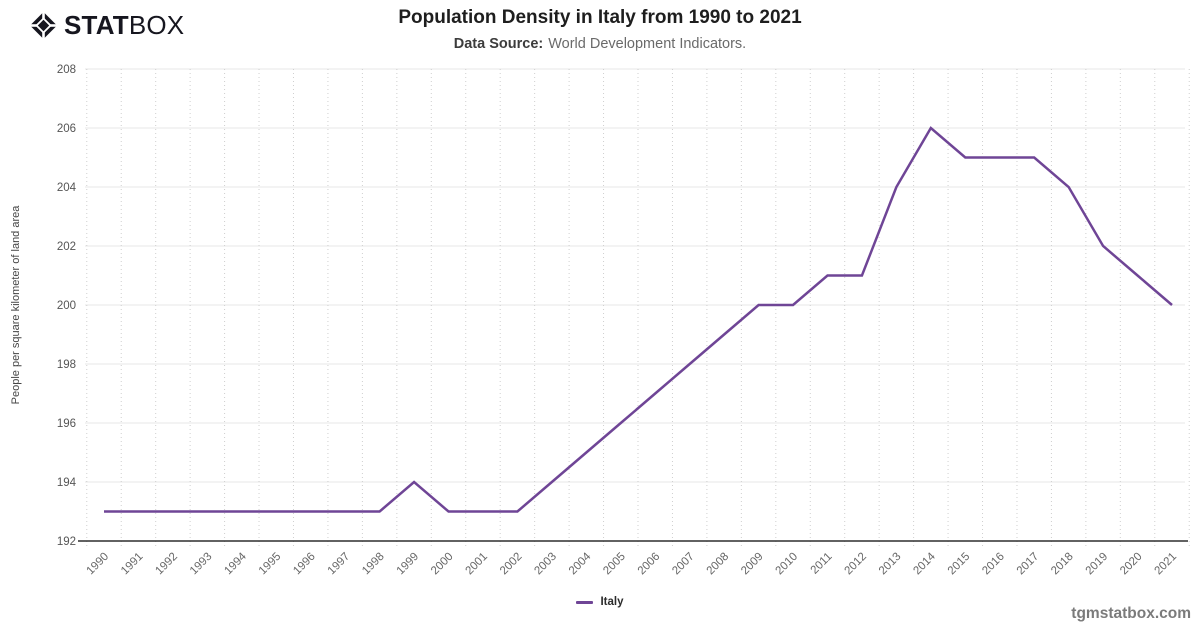 This screenshot has height=630, width=1200. Describe the element at coordinates (66, 542) in the screenshot. I see `y-tick-label: 192` at that location.